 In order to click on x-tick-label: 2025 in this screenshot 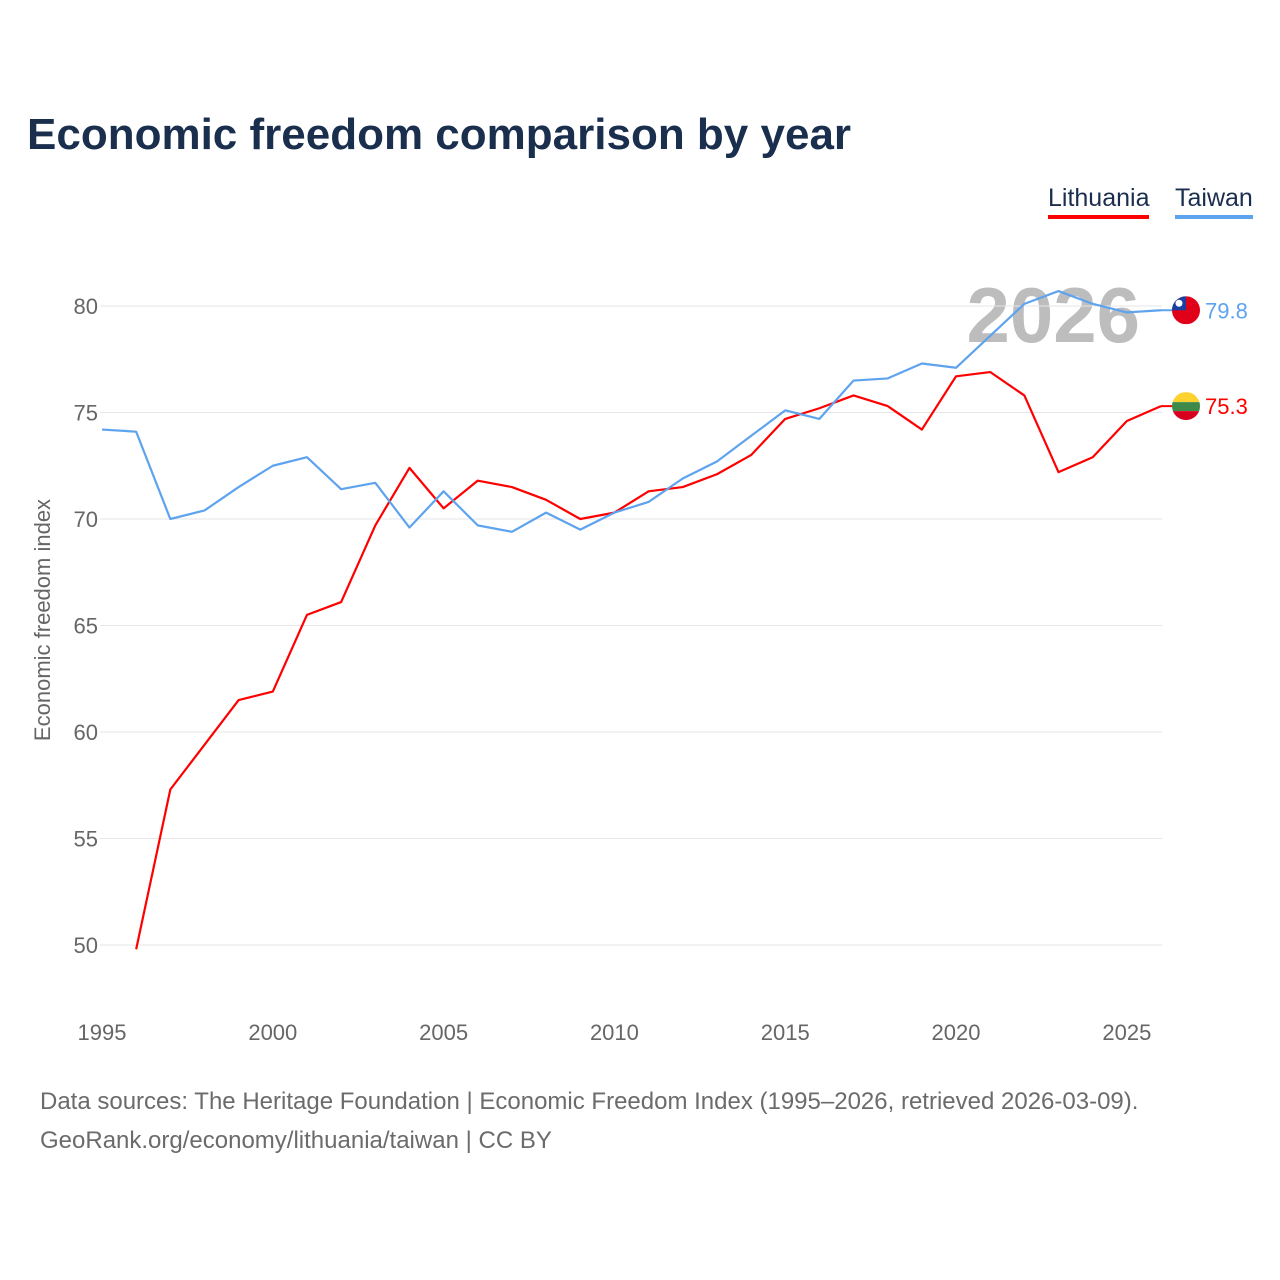, I will do `click(1126, 1032)`.